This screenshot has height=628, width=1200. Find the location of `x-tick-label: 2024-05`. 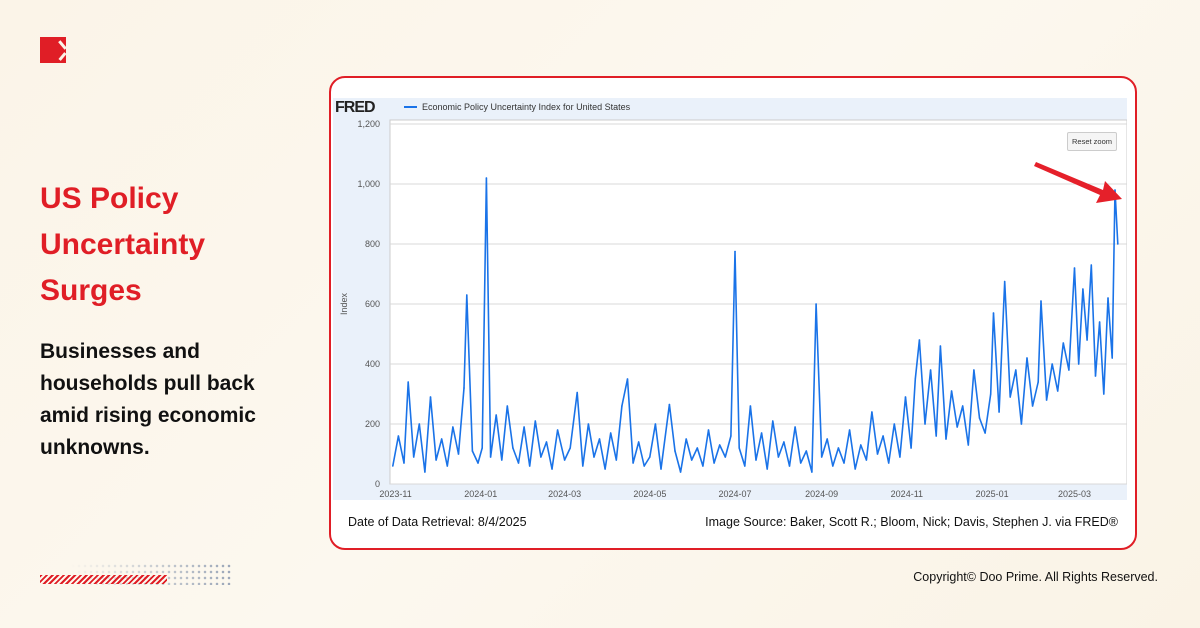

x-tick-label: 2024-05 is located at coordinates (649, 494).